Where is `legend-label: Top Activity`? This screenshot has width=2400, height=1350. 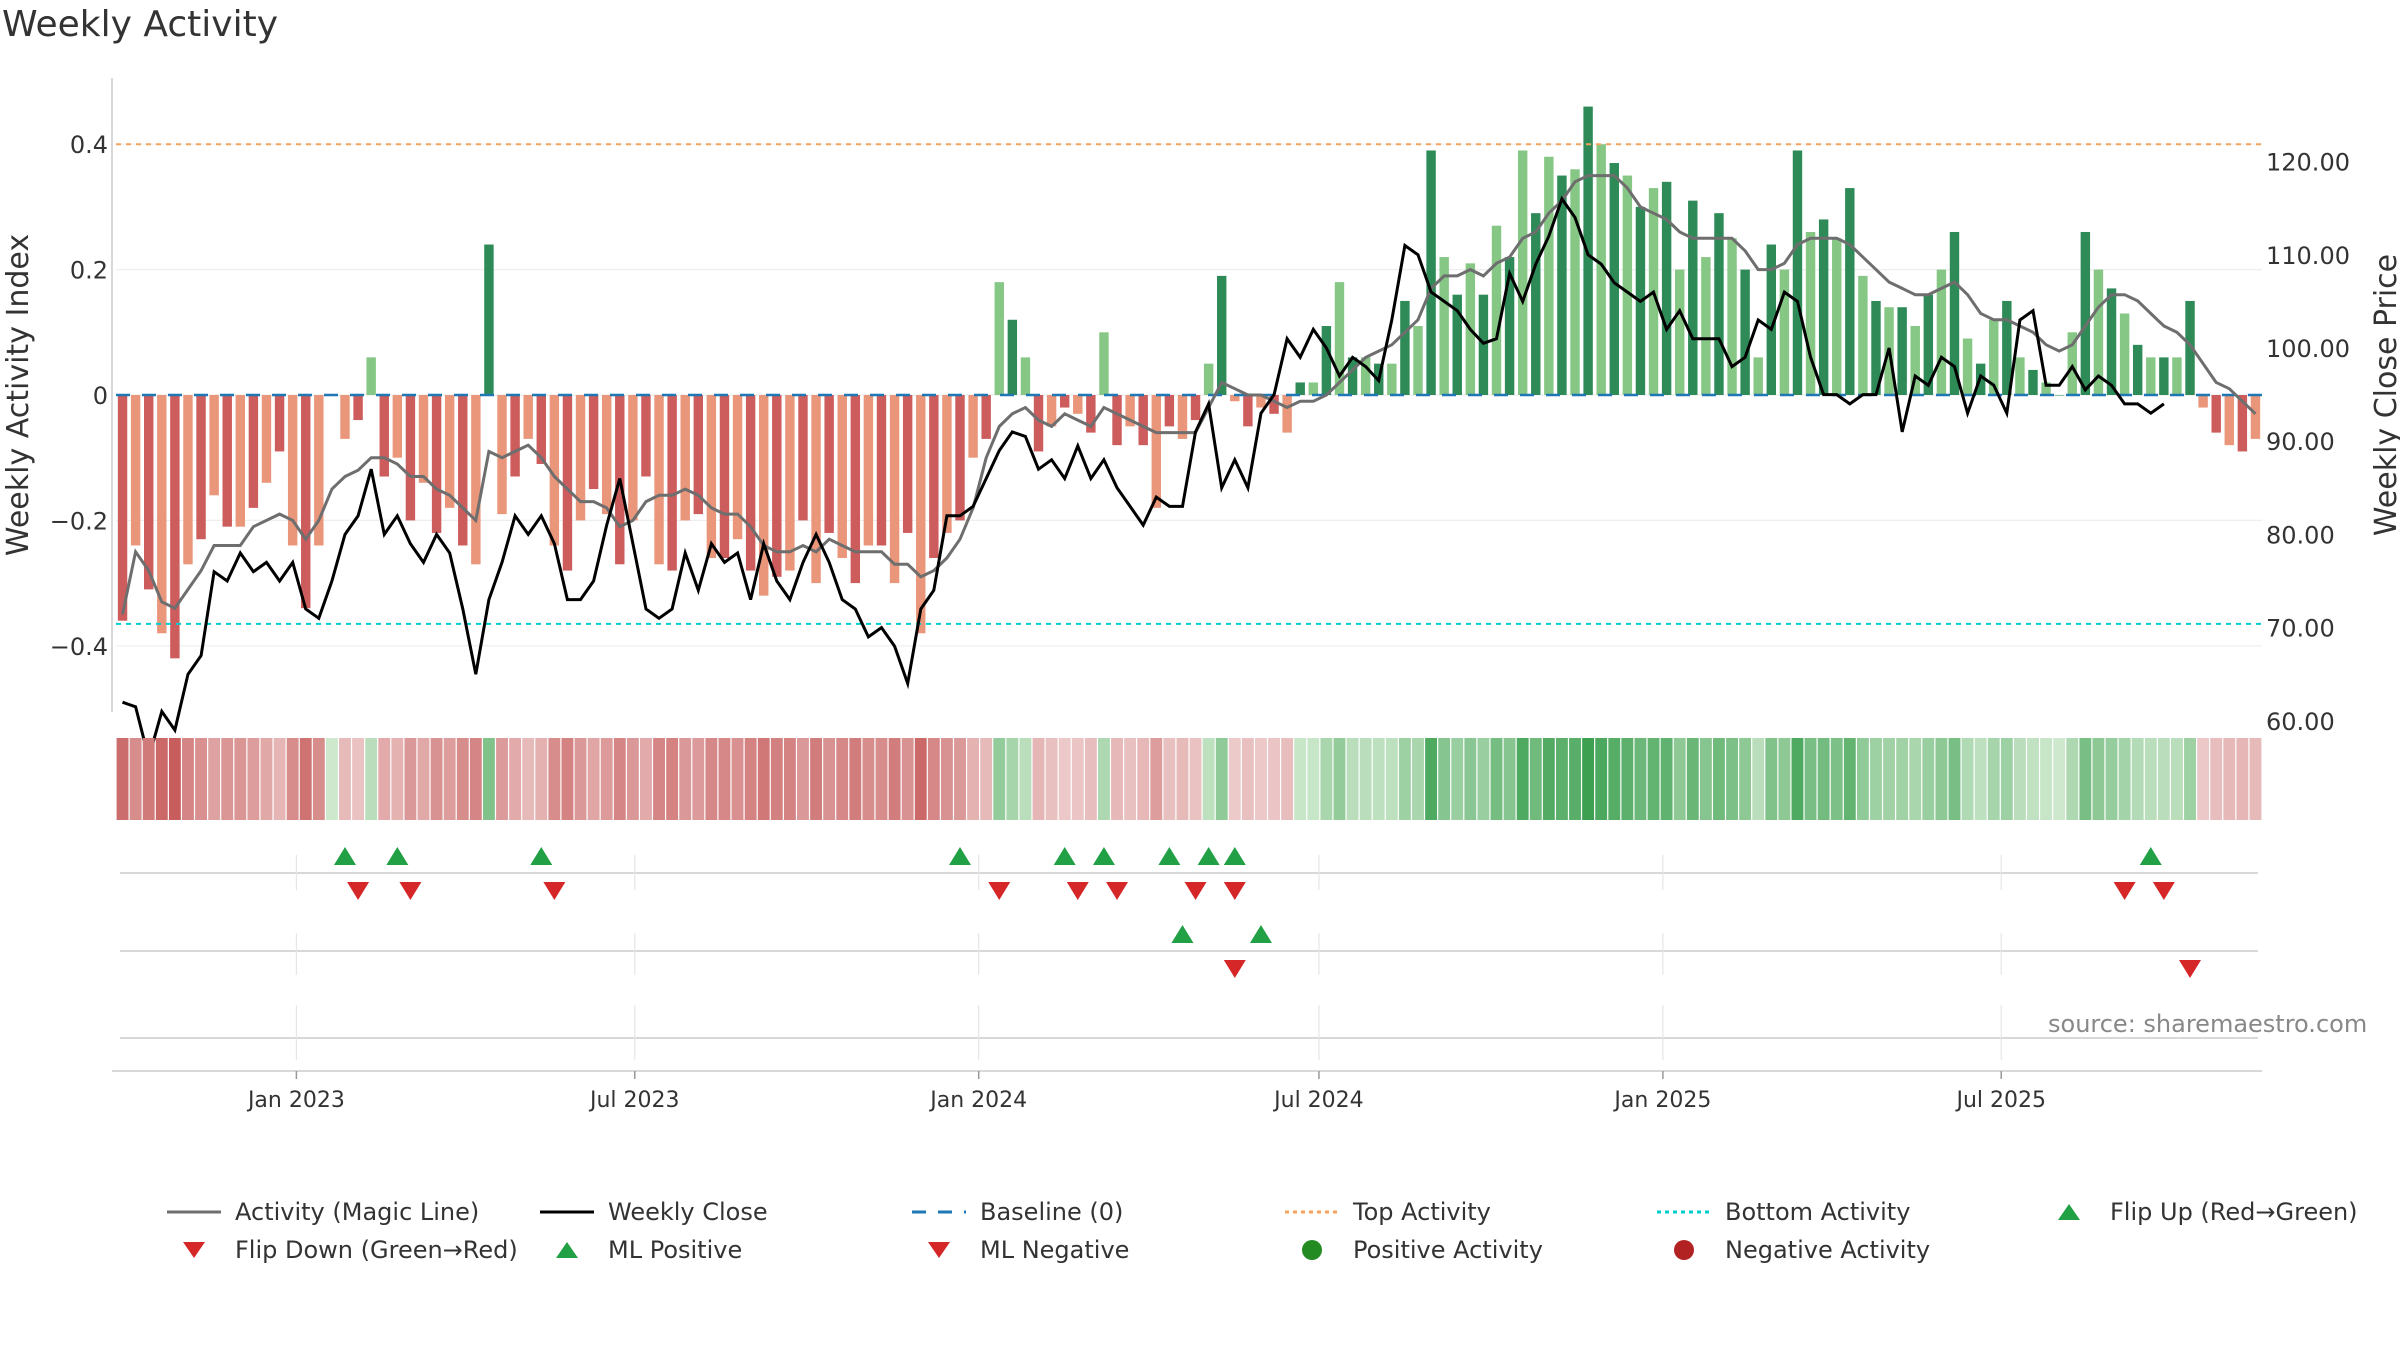
legend-label: Top Activity is located at coordinates (1422, 1212).